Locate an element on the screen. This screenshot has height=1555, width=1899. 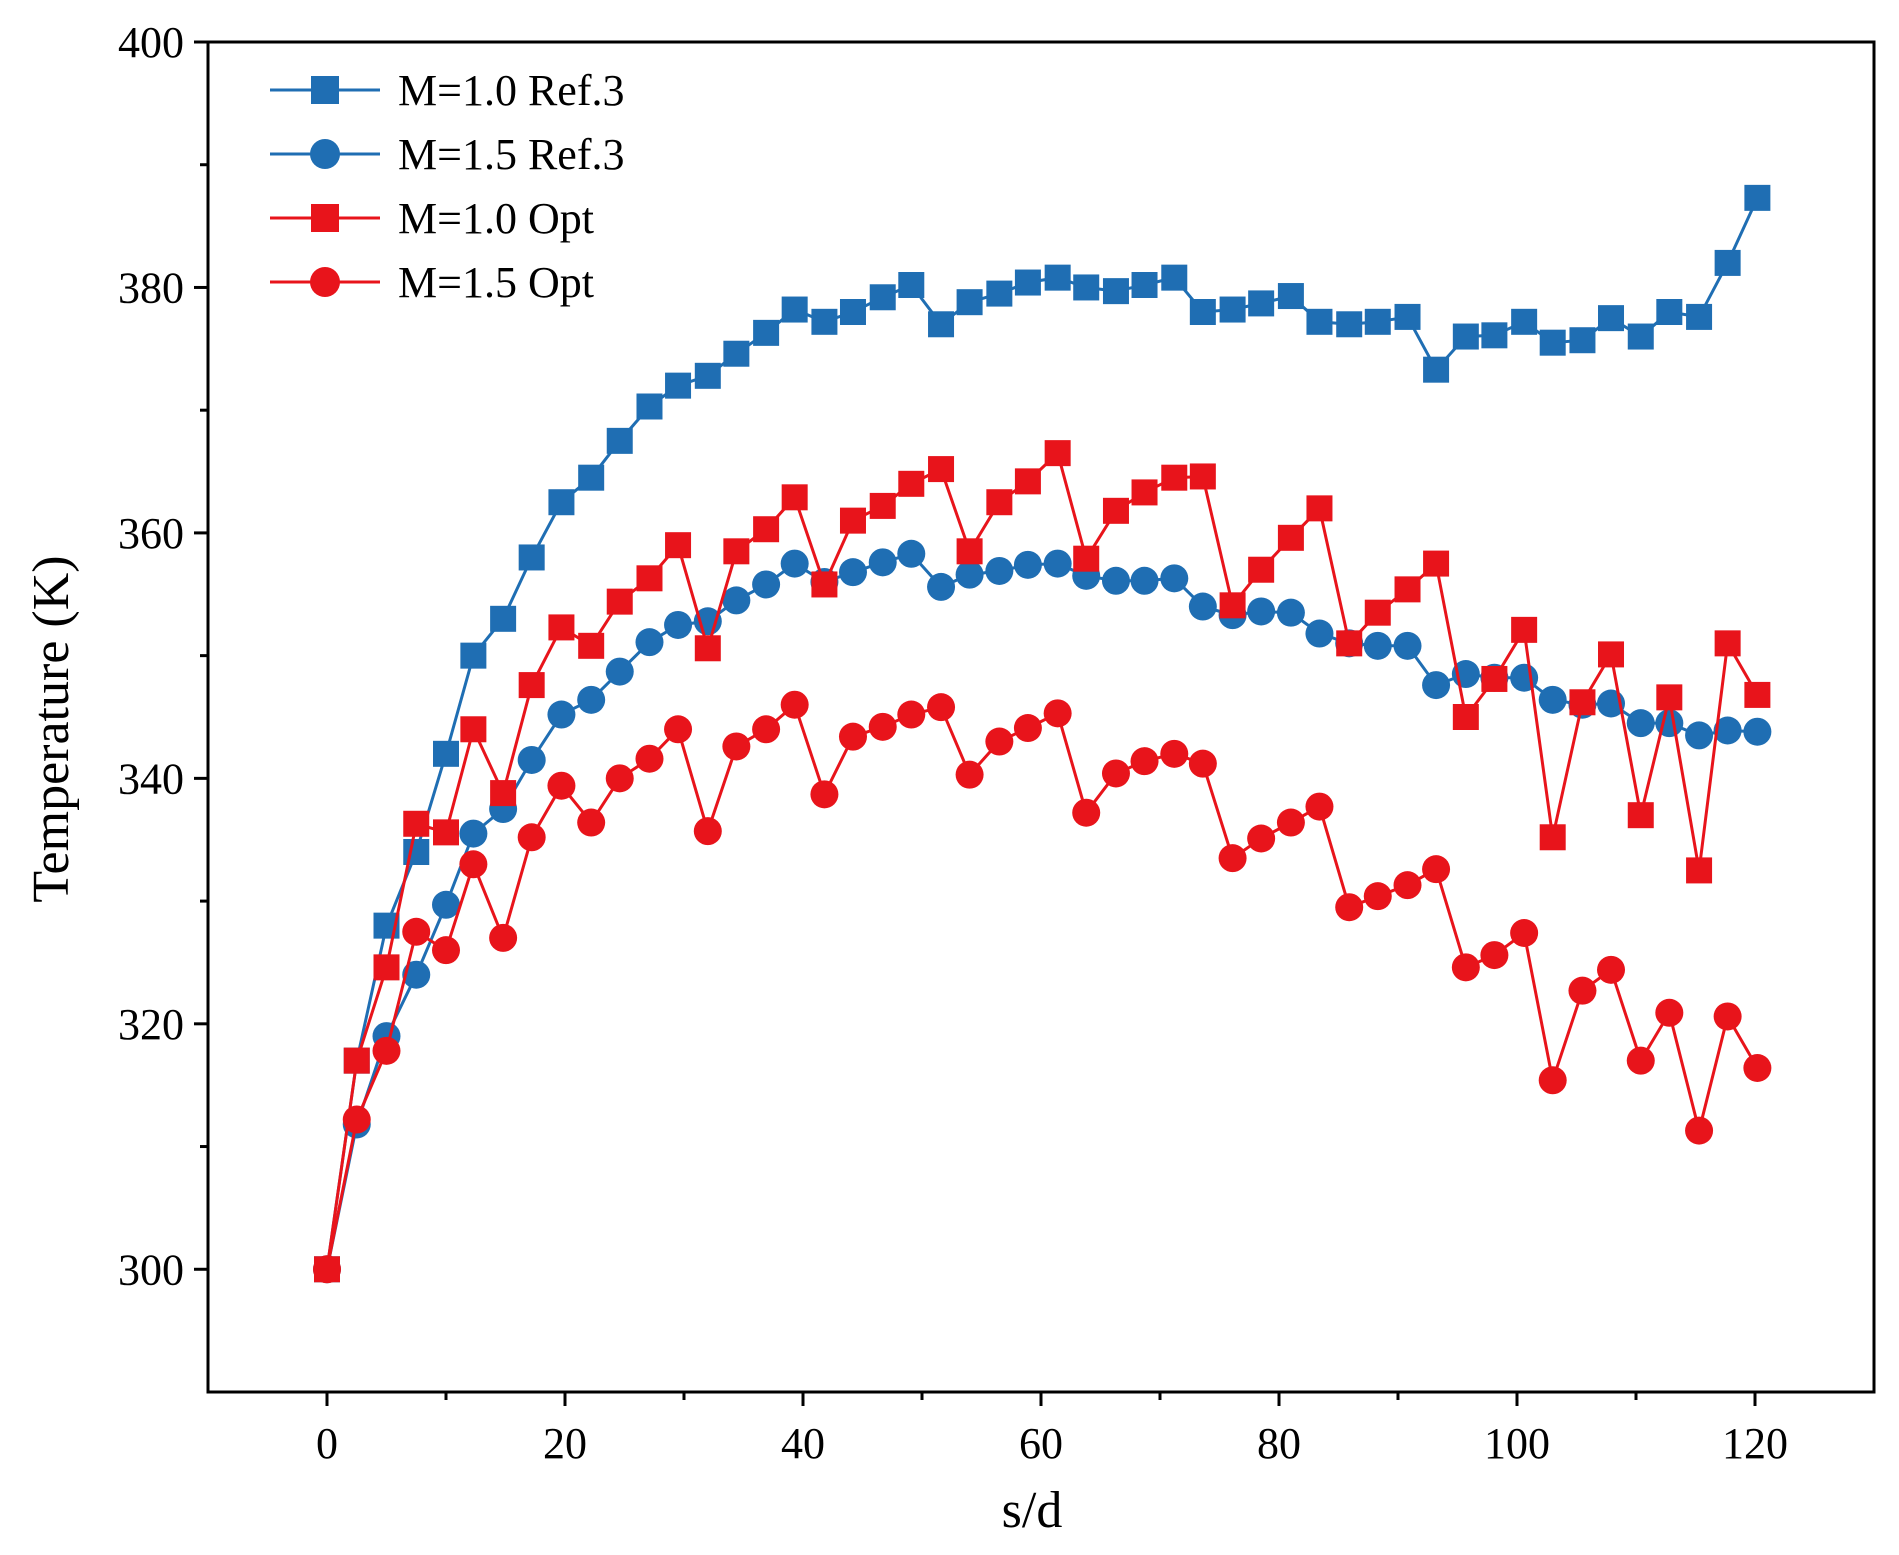
legend-item-1: M=1.0 Ref.3 is located at coordinates (447, 90).